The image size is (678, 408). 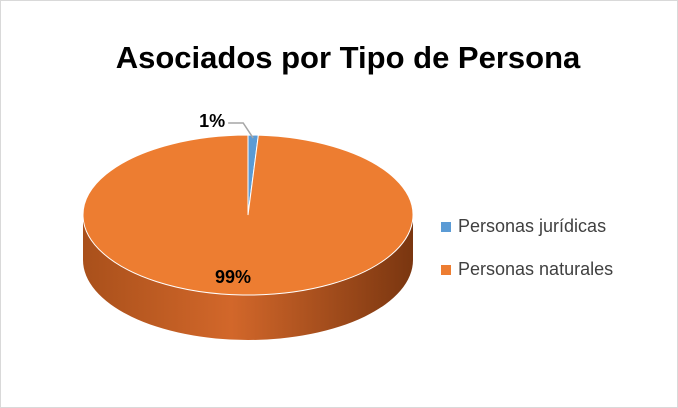 I want to click on legend: Personas jurídicas Personas naturales, so click(x=527, y=247).